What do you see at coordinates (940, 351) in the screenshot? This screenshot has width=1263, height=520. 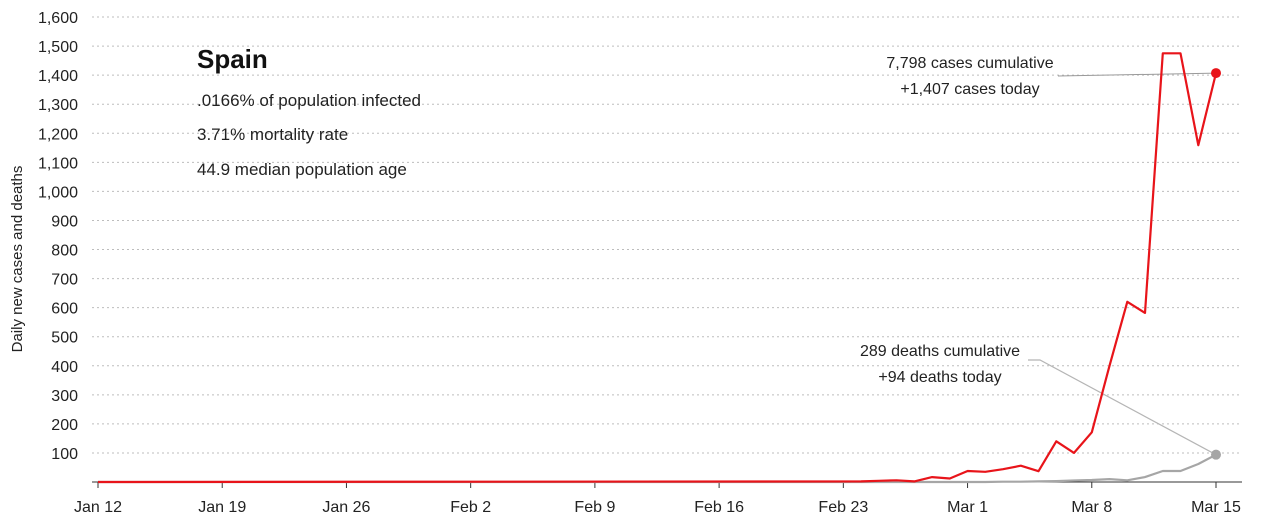 I see `deaths-annotation-line1: 289 deaths cumulative` at bounding box center [940, 351].